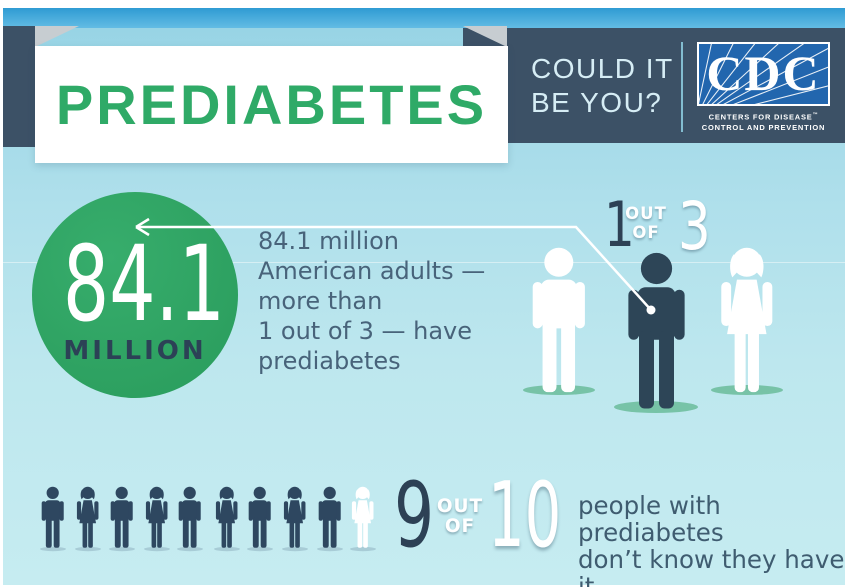 This screenshot has height=587, width=848. What do you see at coordinates (414, 515) in the screenshot?
I see `ratio2-numerator: 9` at bounding box center [414, 515].